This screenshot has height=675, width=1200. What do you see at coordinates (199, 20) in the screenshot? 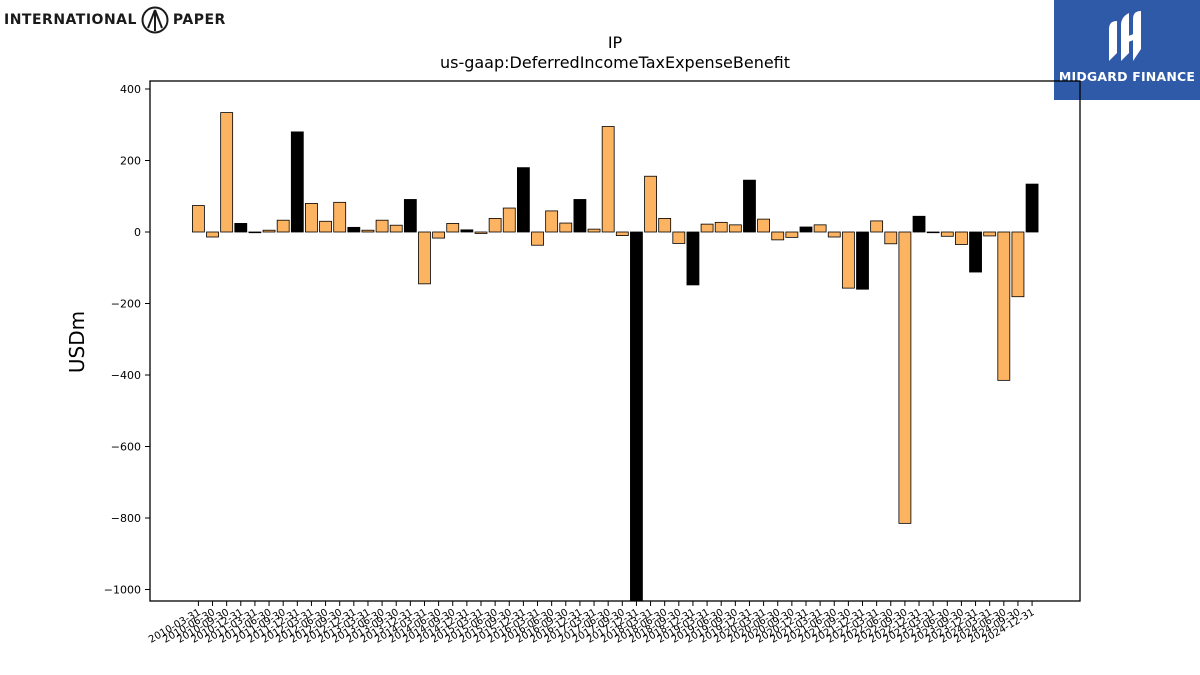
I see `international-paper-logo-text-right: PAPER` at bounding box center [199, 20].